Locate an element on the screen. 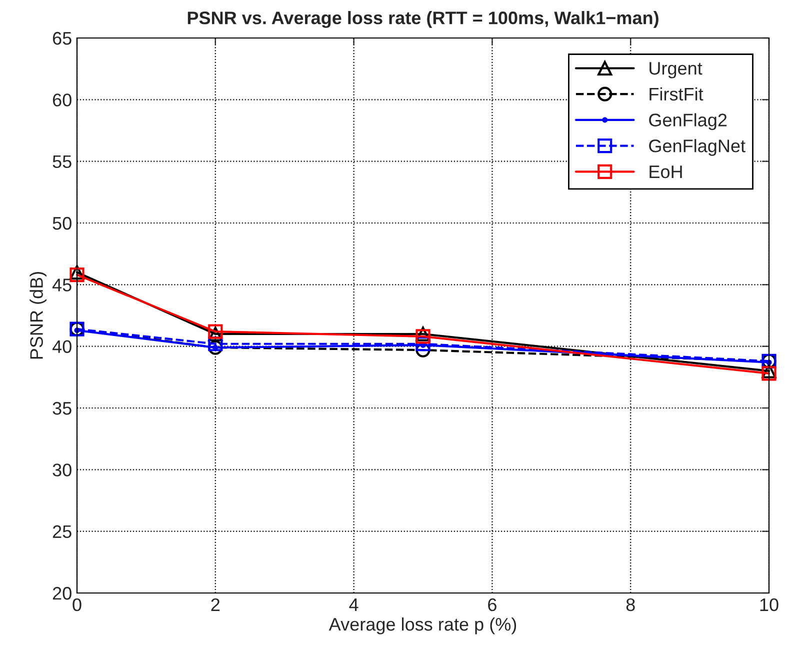 The width and height of the screenshot is (785, 652). legend-label: GenFlagNet is located at coordinates (697, 147).